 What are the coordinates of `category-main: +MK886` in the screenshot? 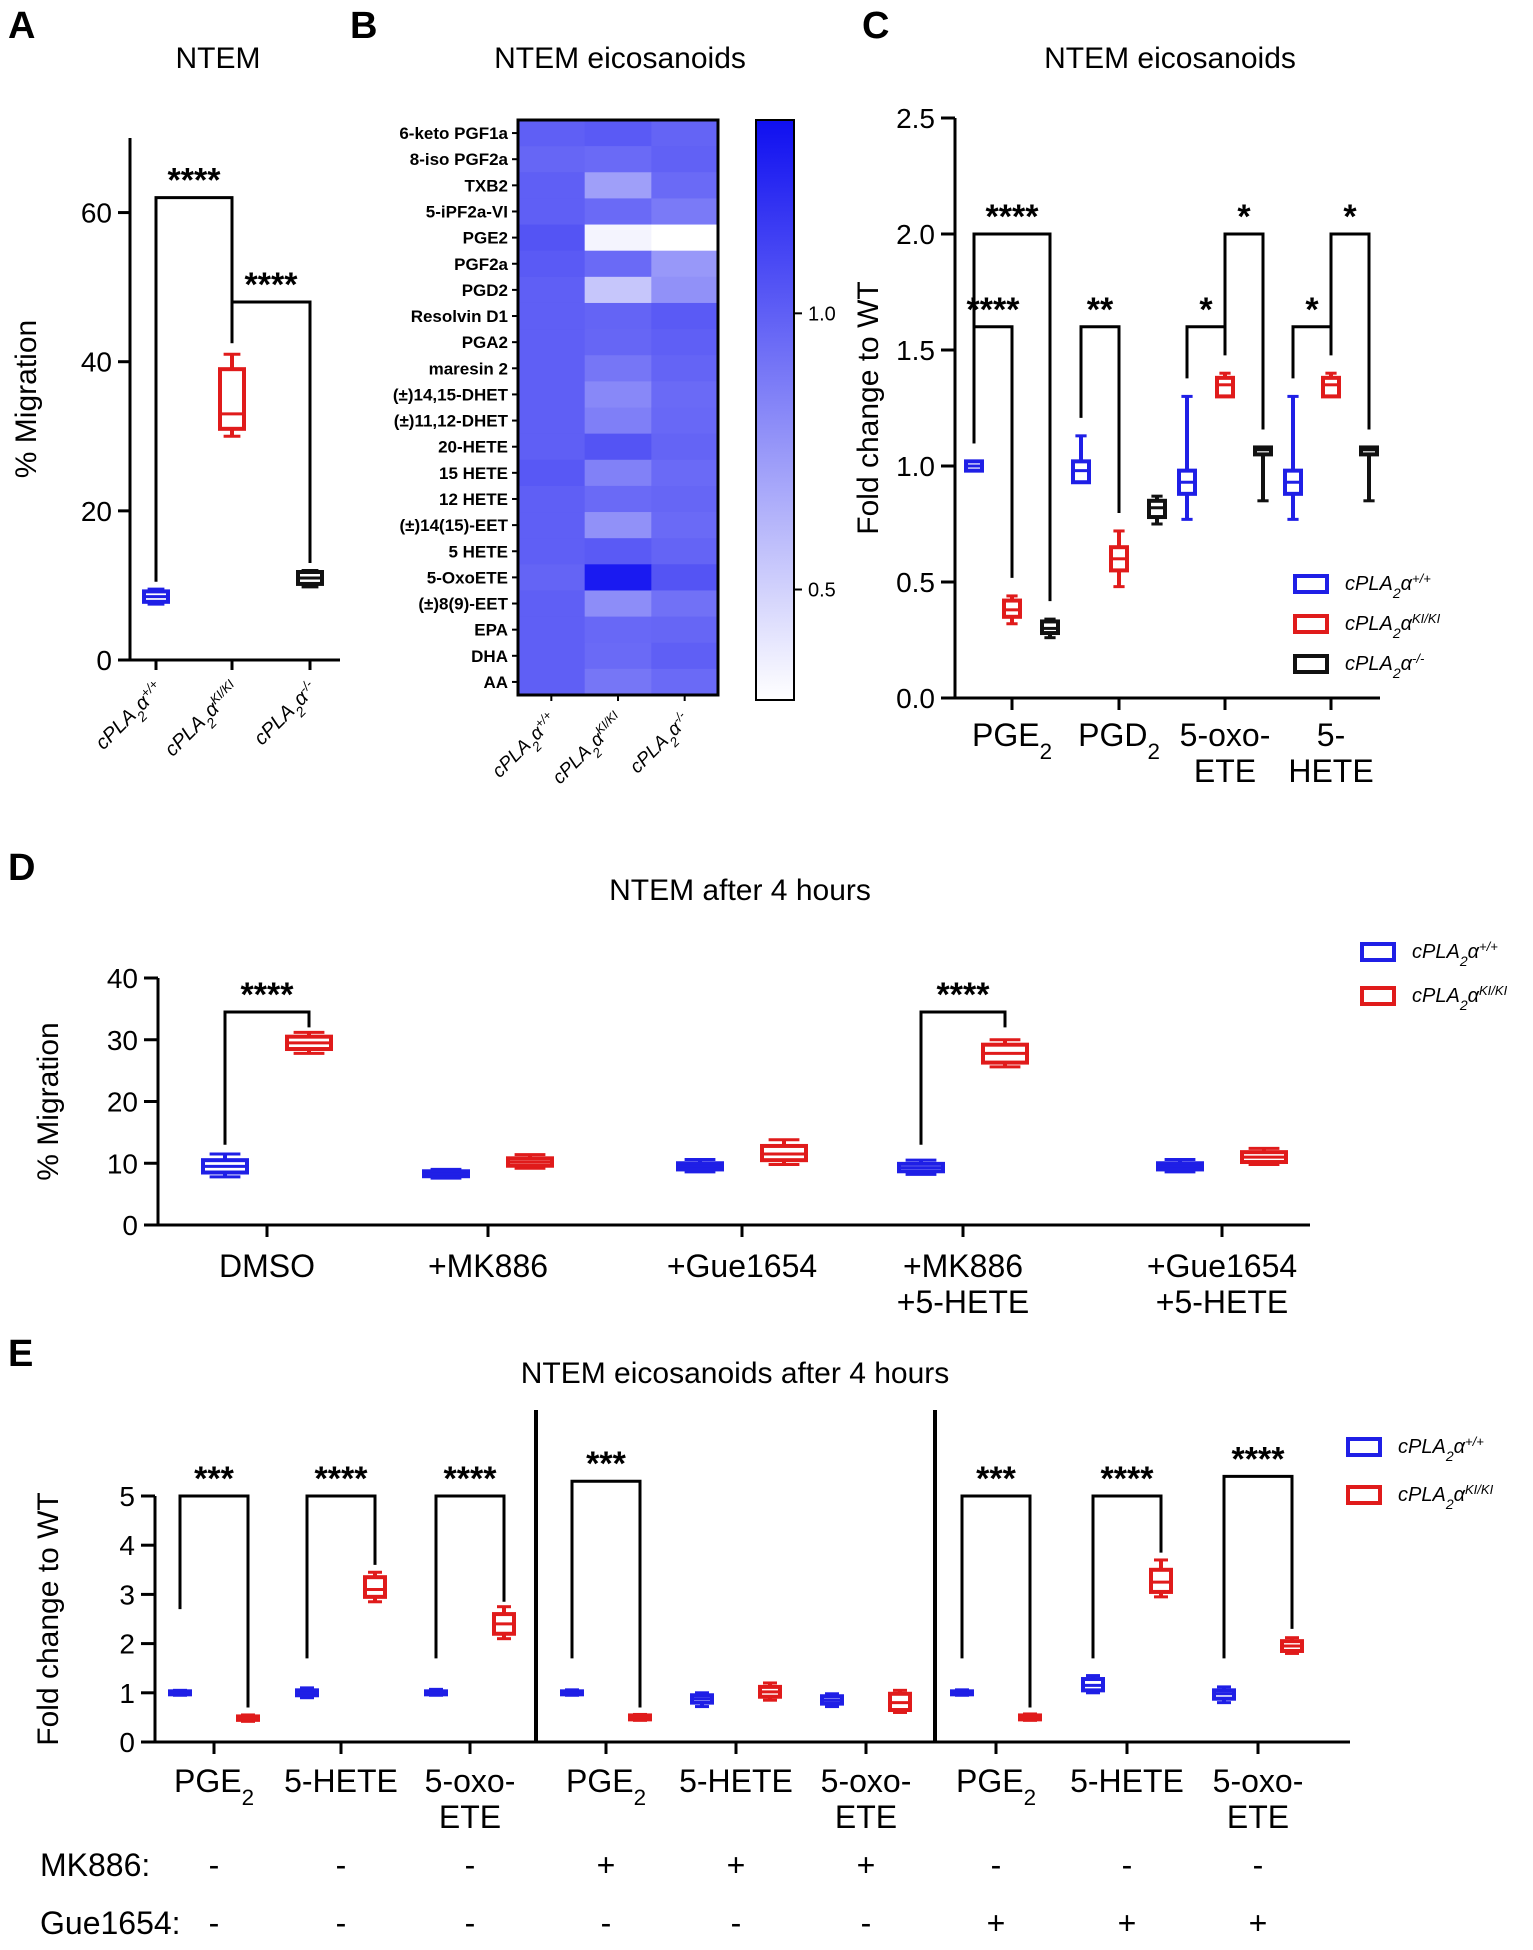 It's located at (488, 1266).